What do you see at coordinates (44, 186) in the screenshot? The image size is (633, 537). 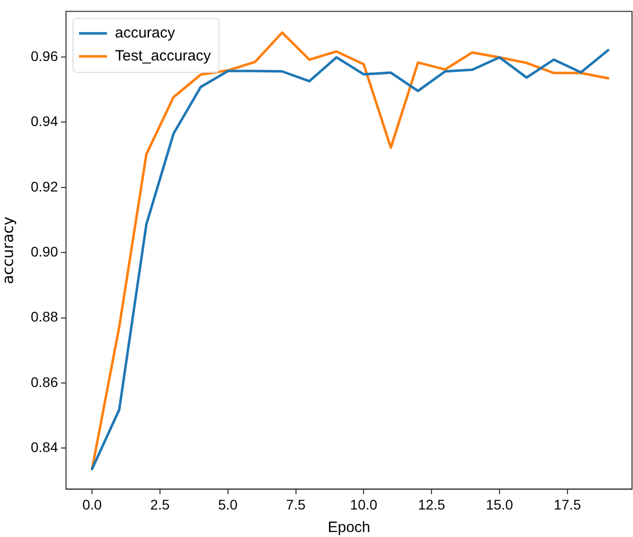 I see `y-tick-label: 0.92` at bounding box center [44, 186].